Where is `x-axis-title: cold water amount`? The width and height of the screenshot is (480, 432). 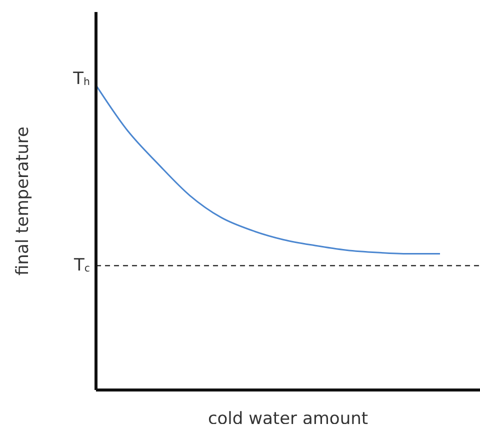
x-axis-title: cold water amount is located at coordinates (288, 419).